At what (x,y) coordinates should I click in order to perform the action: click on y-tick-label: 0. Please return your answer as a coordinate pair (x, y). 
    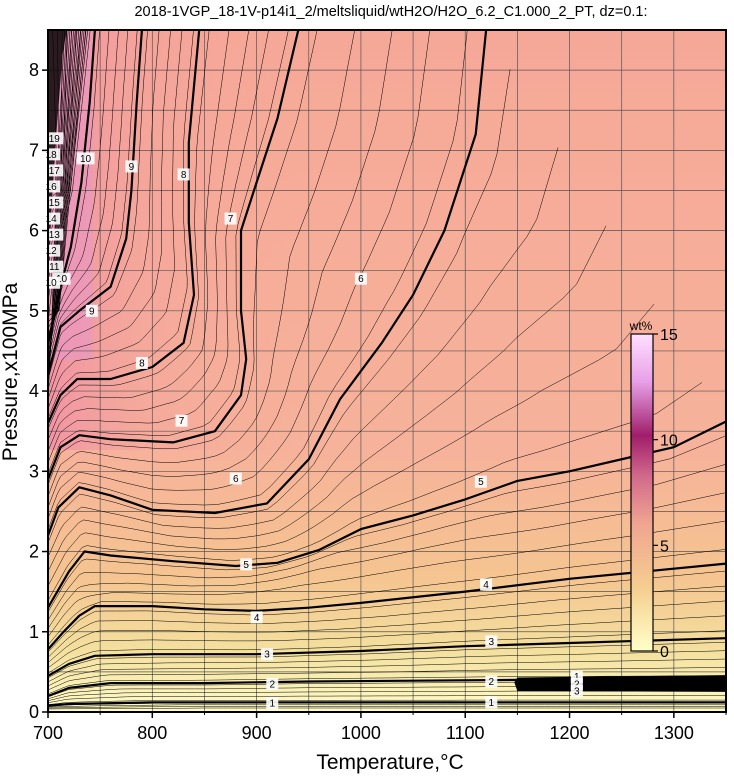
    Looking at the image, I should click on (34, 712).